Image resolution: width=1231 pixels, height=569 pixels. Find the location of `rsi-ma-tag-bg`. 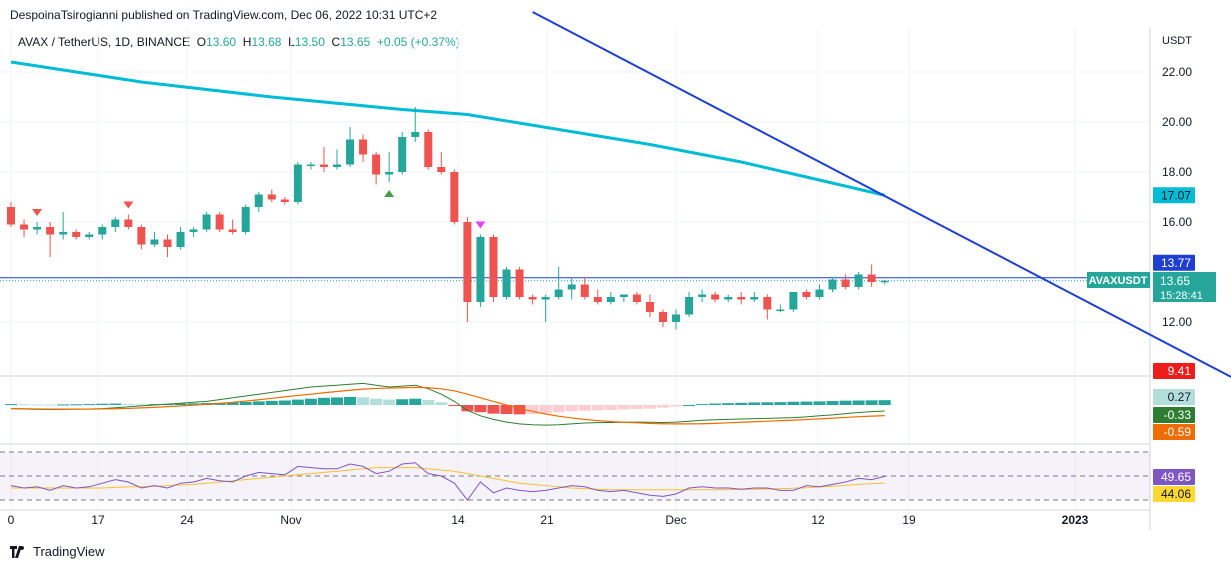

rsi-ma-tag-bg is located at coordinates (1174, 494).